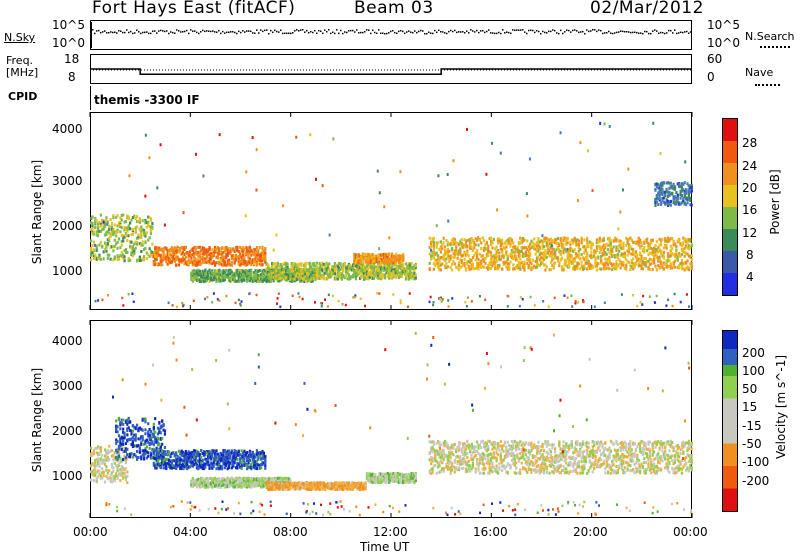 This screenshot has height=554, width=800. What do you see at coordinates (590, 532) in the screenshot?
I see `xtick: 20:00` at bounding box center [590, 532].